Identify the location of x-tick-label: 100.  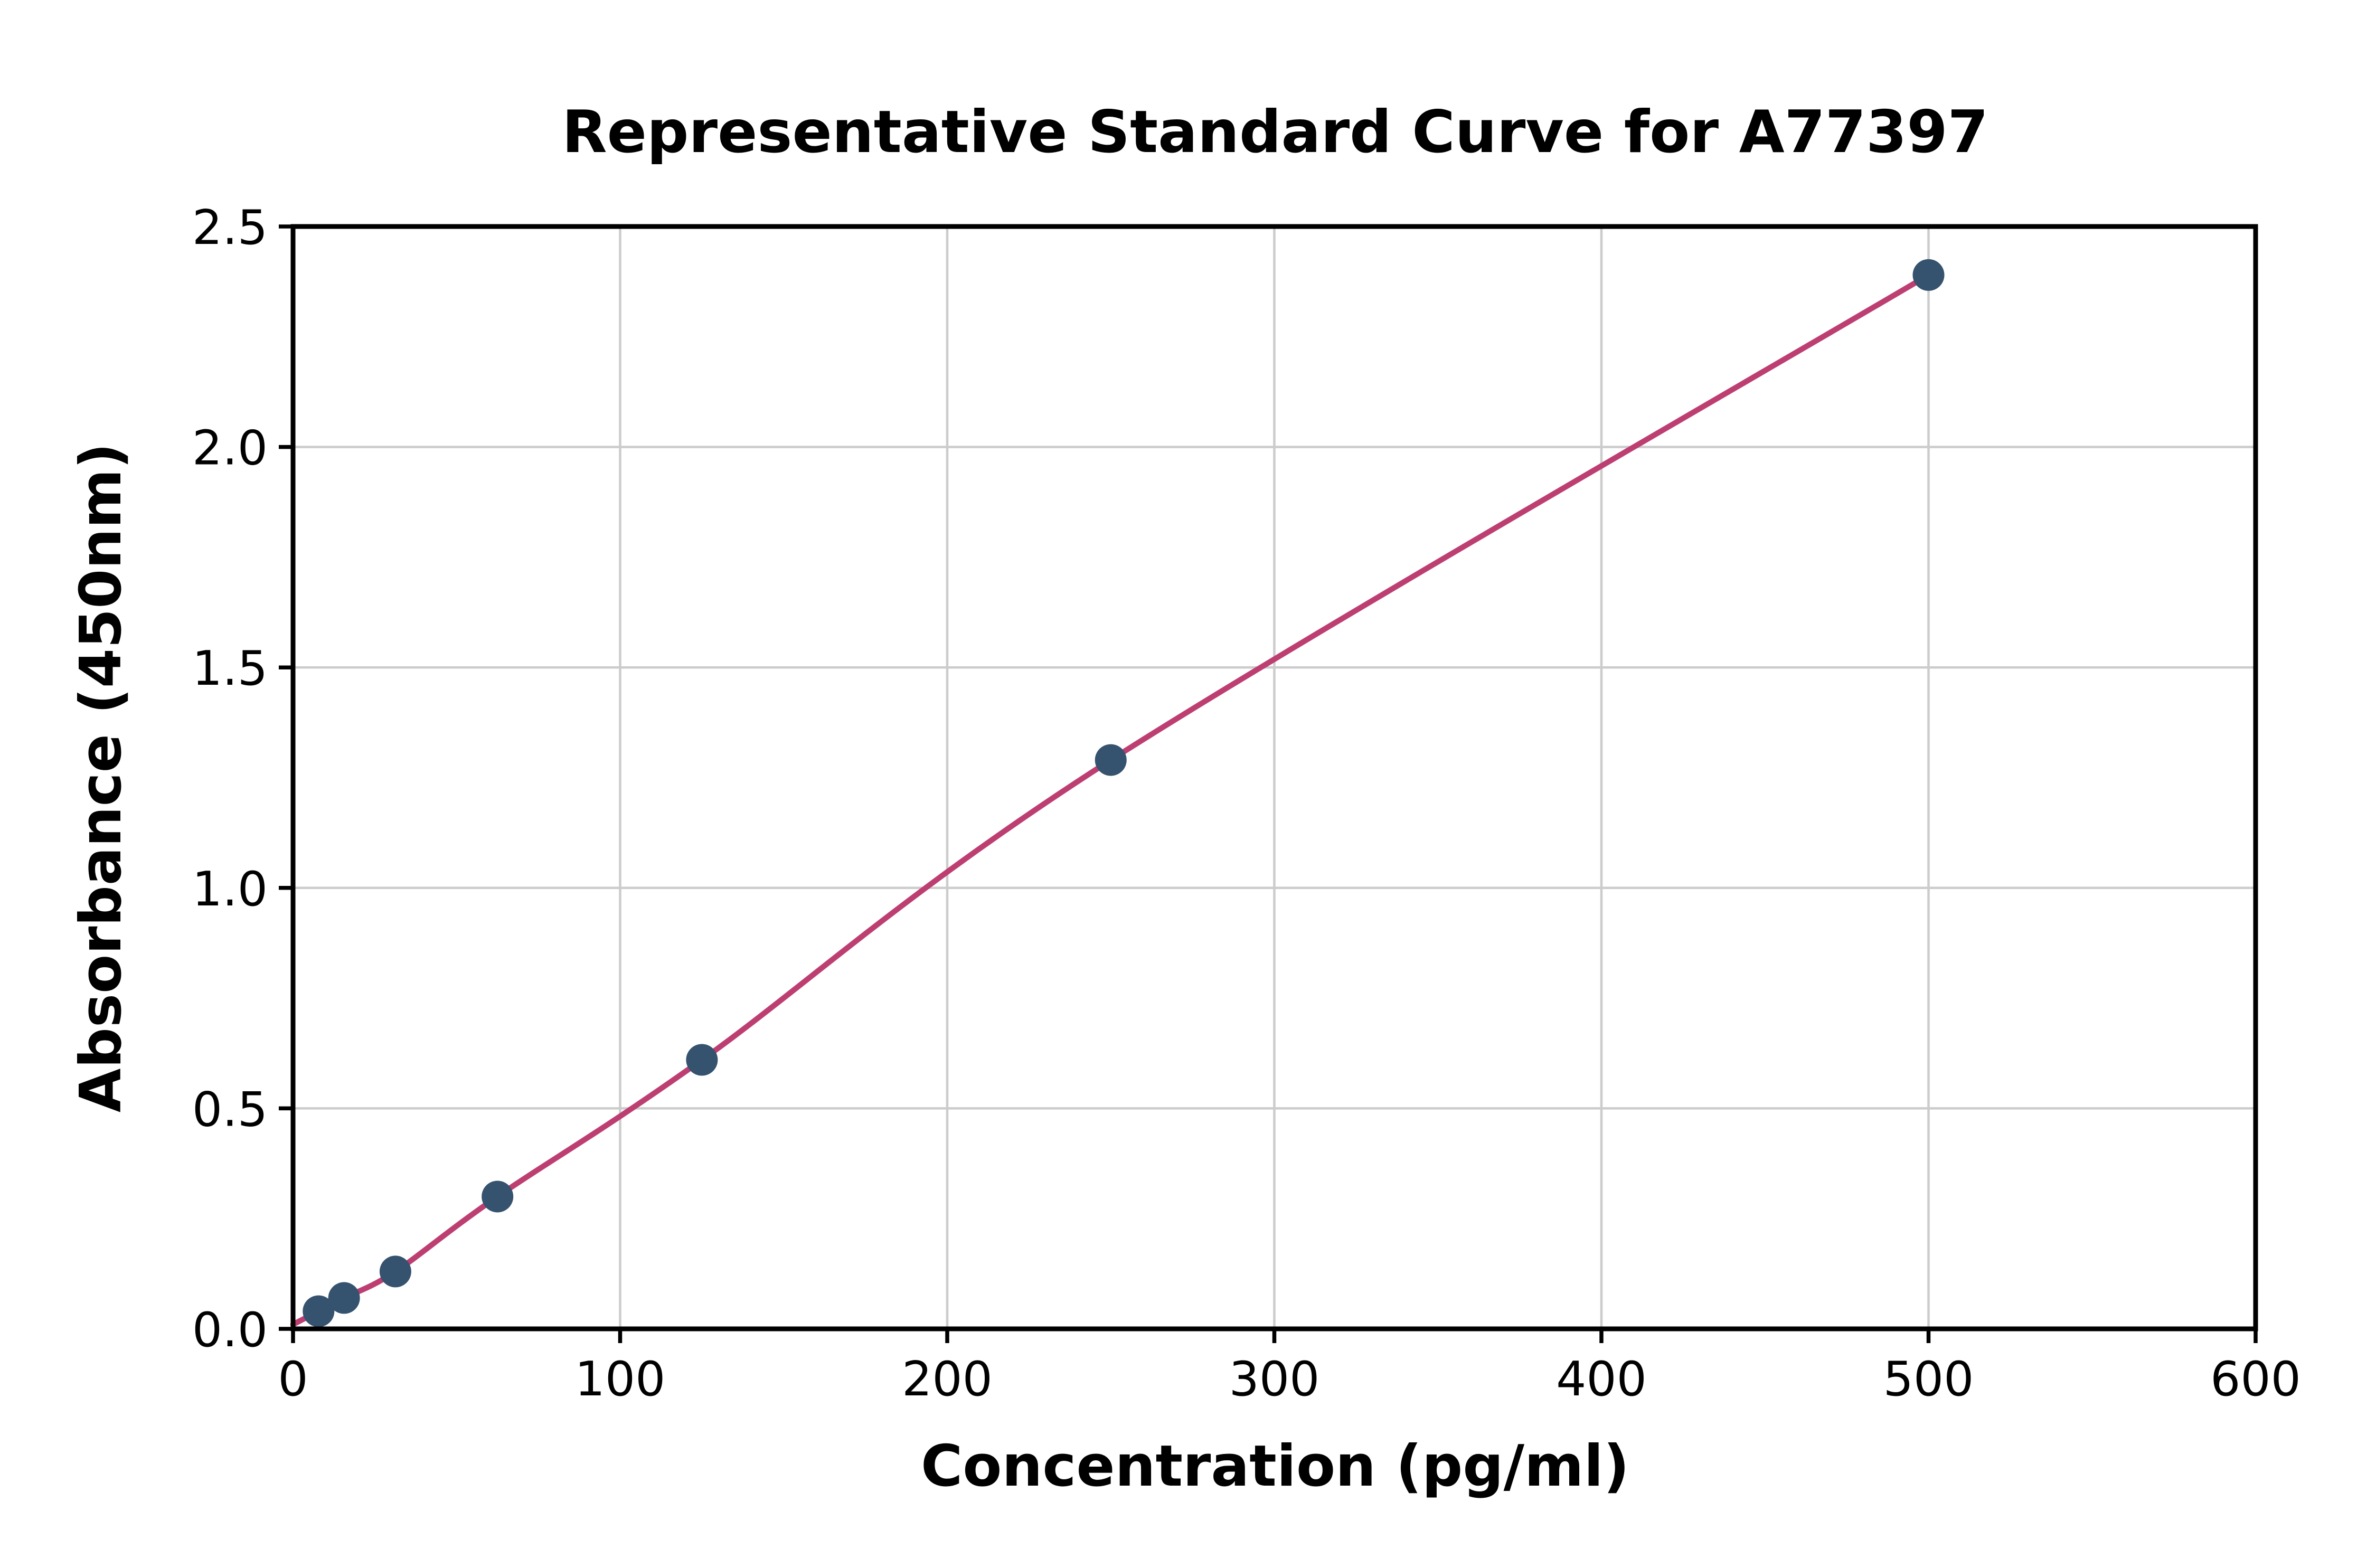
(621, 1380).